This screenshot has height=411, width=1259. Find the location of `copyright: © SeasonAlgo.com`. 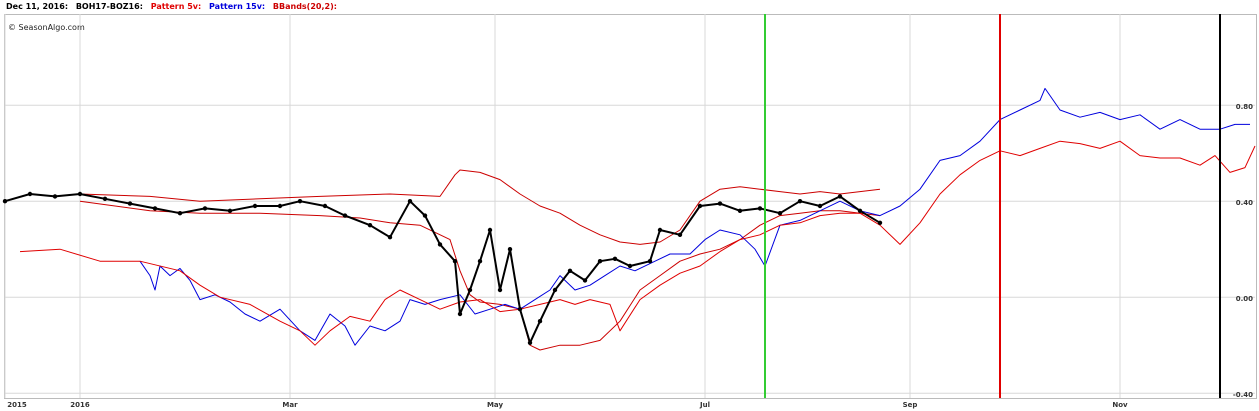

copyright: © SeasonAlgo.com is located at coordinates (46, 27).